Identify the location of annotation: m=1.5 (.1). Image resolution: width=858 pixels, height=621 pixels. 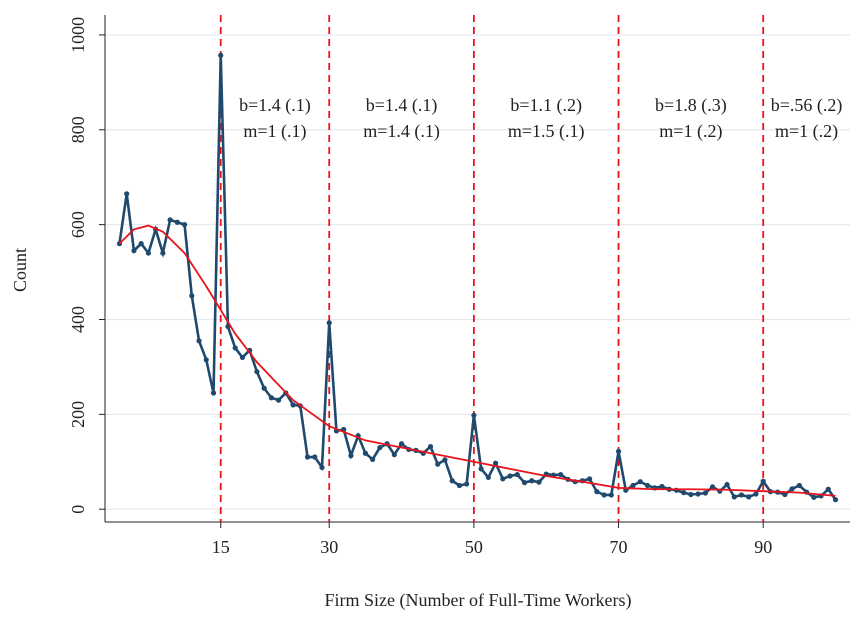
(546, 131).